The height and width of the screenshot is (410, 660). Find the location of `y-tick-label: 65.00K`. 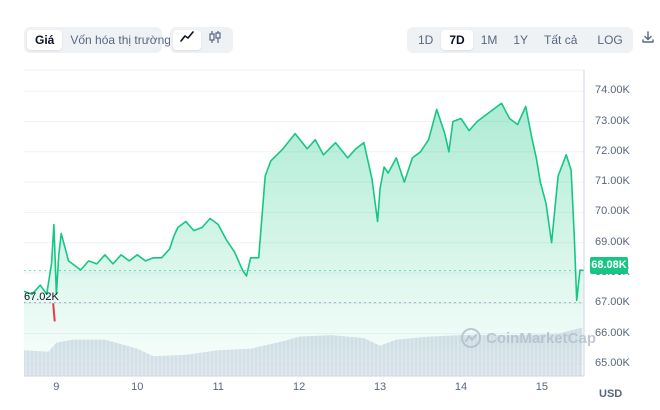

y-tick-label: 65.00K is located at coordinates (612, 362).